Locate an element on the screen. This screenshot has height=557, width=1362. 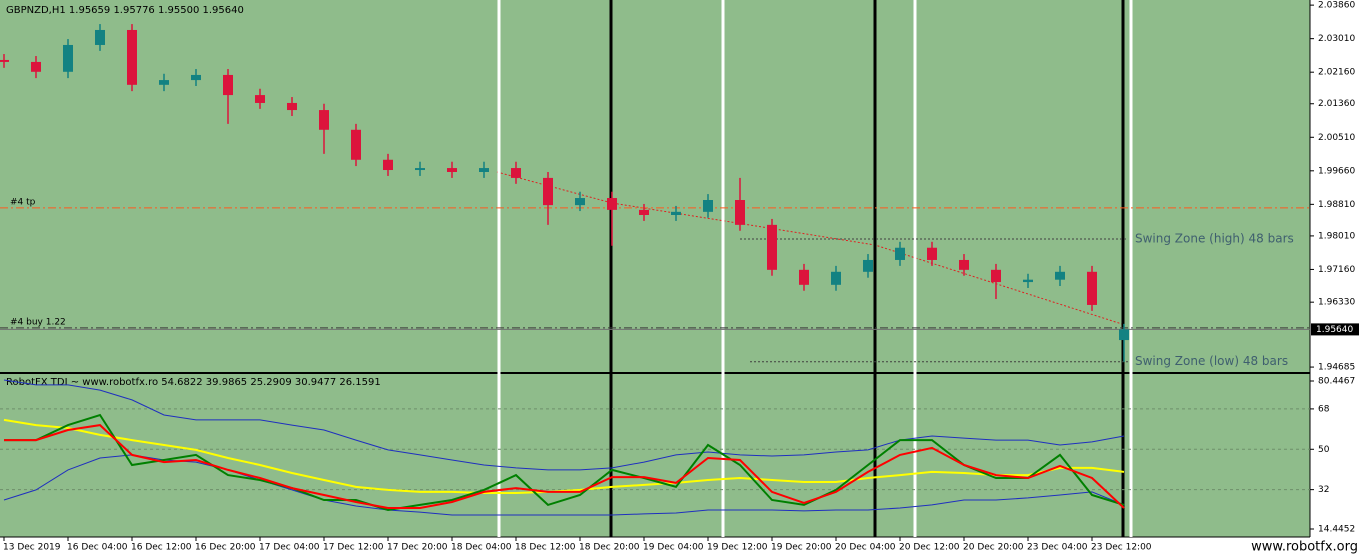
x-tick-label: 17 Dec 12:00 is located at coordinates (353, 548).